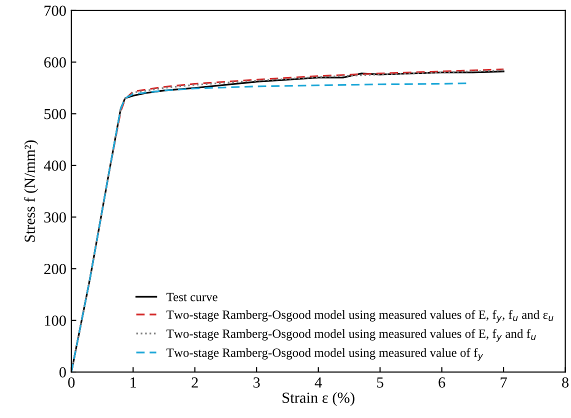  What do you see at coordinates (55, 11) in the screenshot?
I see `y-tick-label: 700` at bounding box center [55, 11].